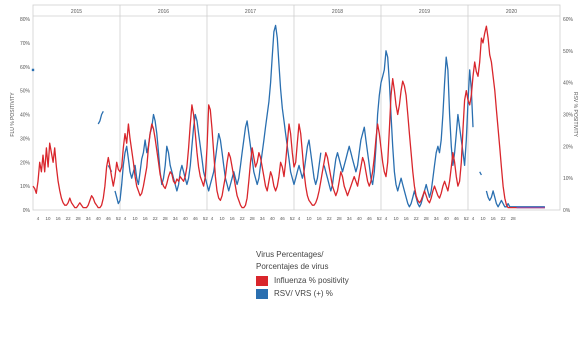 The width and height of the screenshot is (579, 364). I want to click on year-label: 2020, so click(511, 12).